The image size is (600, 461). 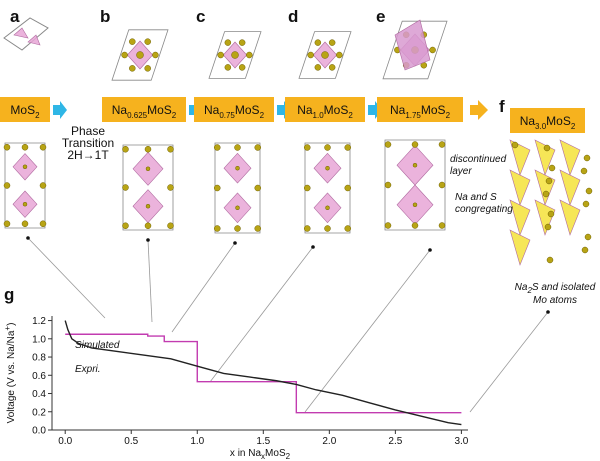 I want to click on x-tick-label: 0.0, so click(x=65, y=441).